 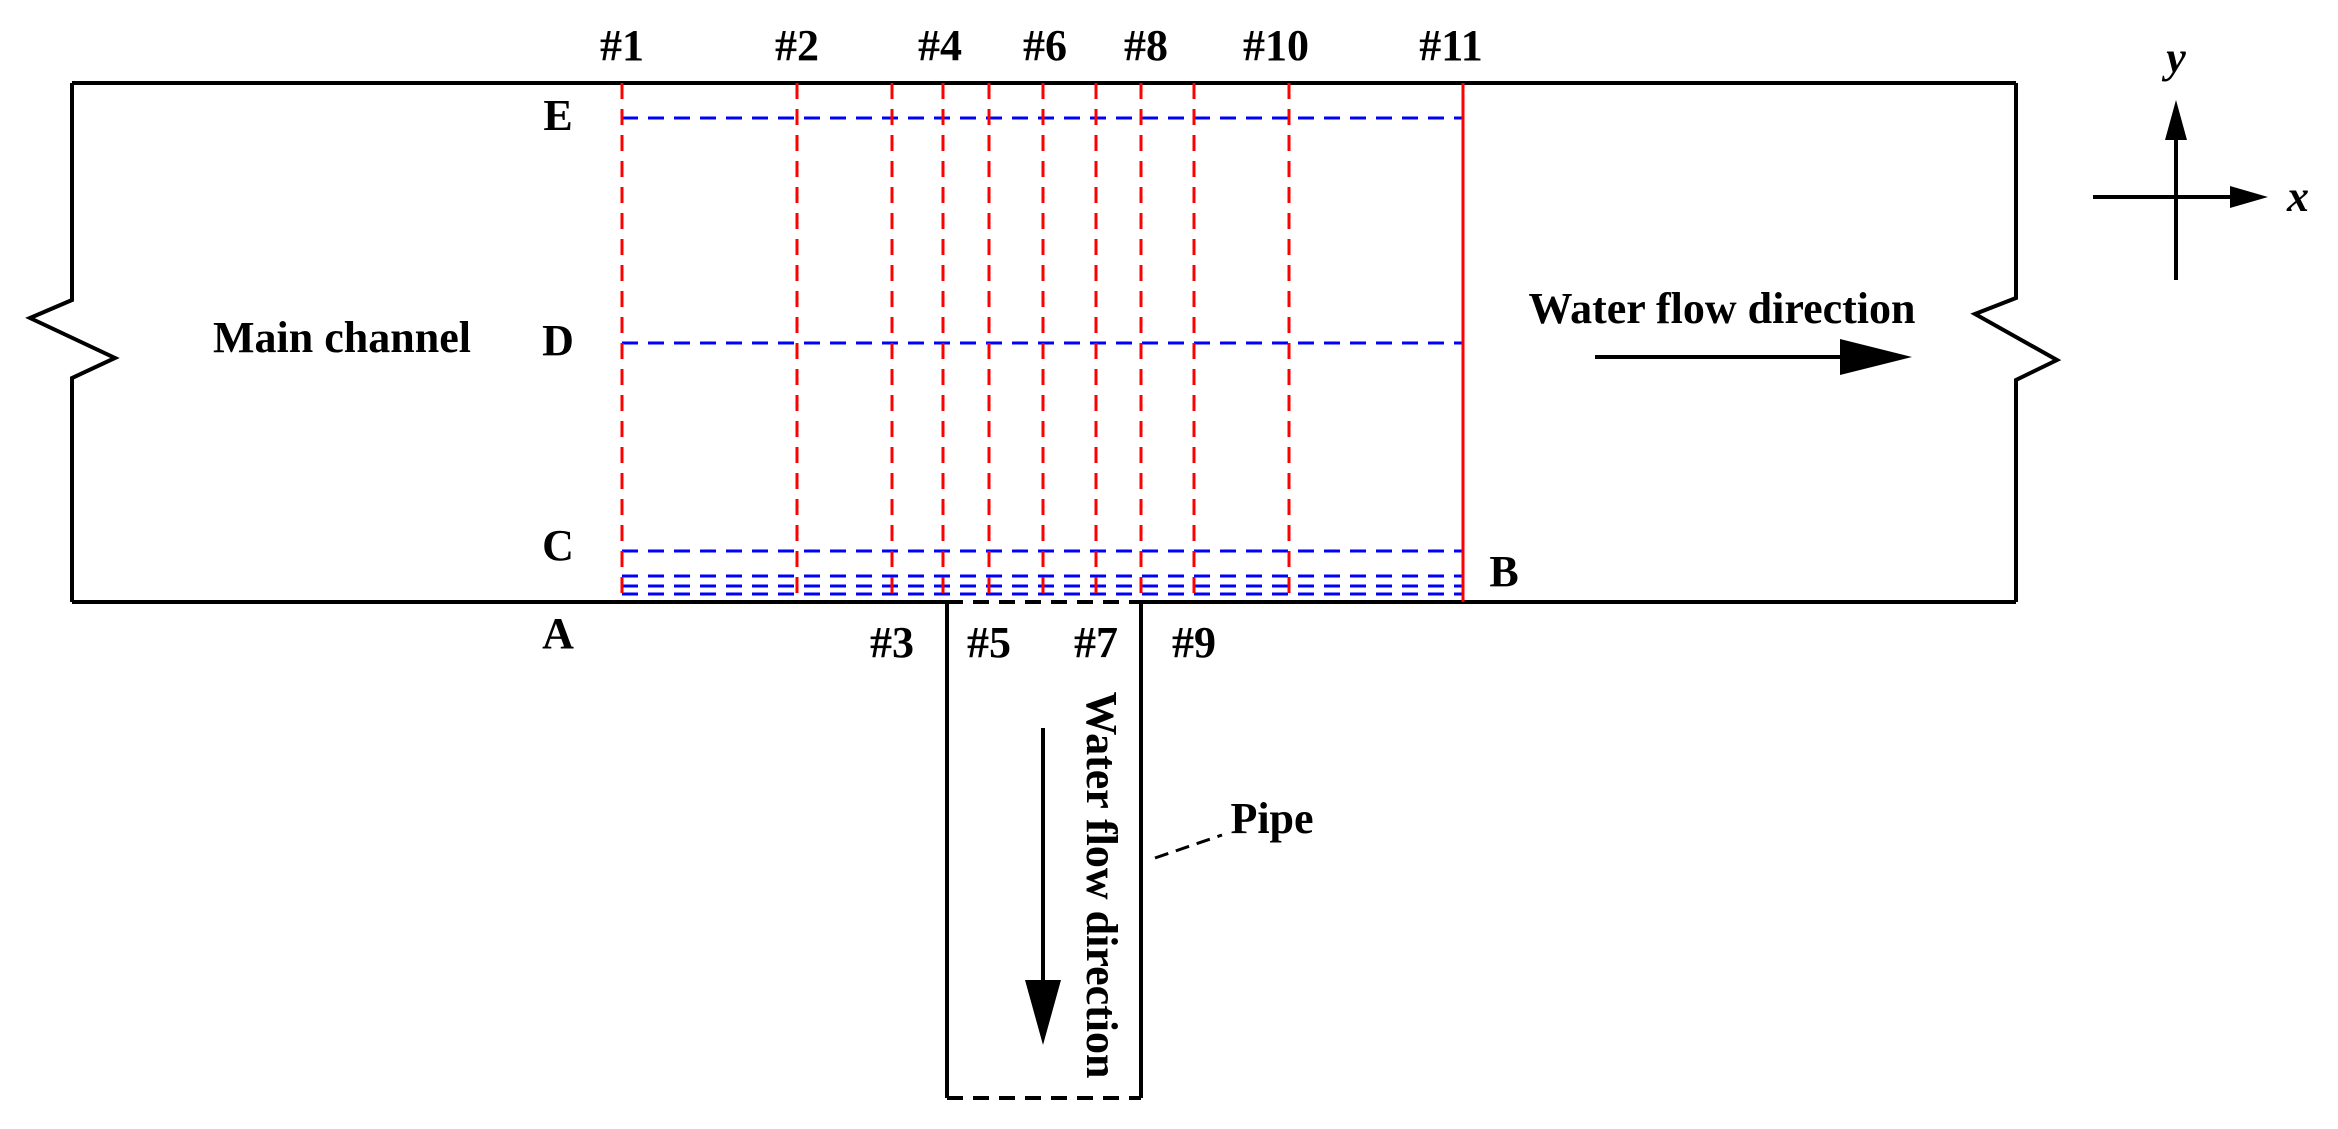 I want to click on section-label-4: #4, so click(x=940, y=45).